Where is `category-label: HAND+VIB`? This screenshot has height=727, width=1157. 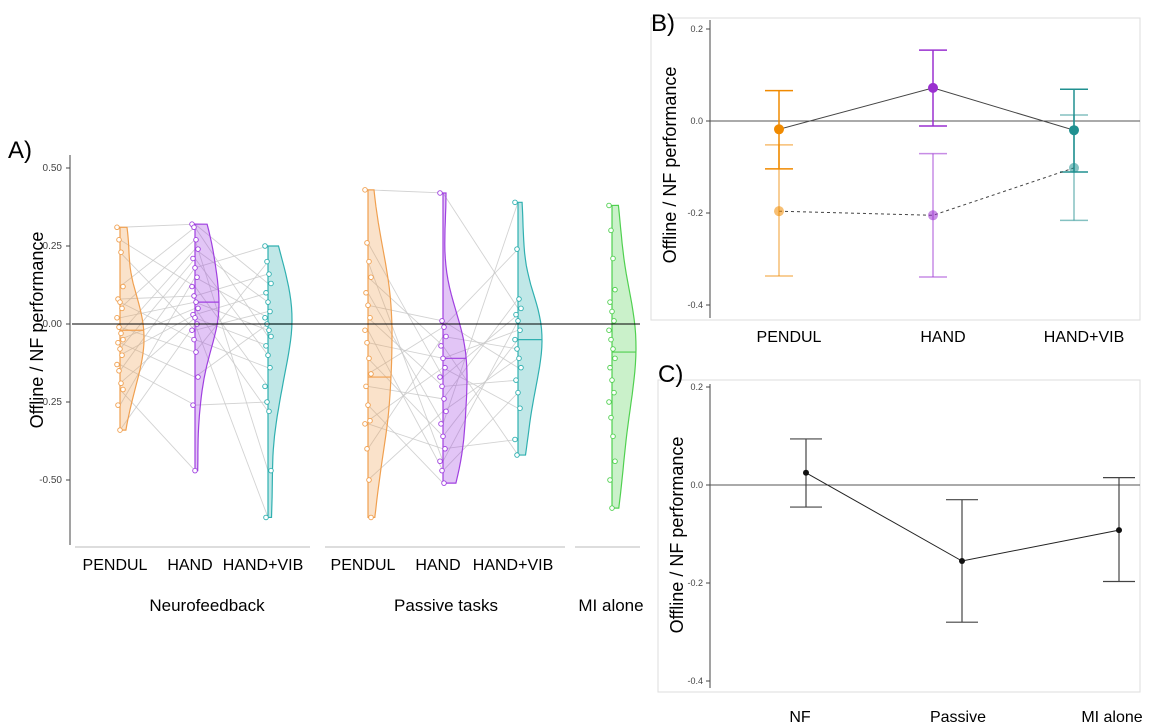 category-label: HAND+VIB is located at coordinates (513, 565).